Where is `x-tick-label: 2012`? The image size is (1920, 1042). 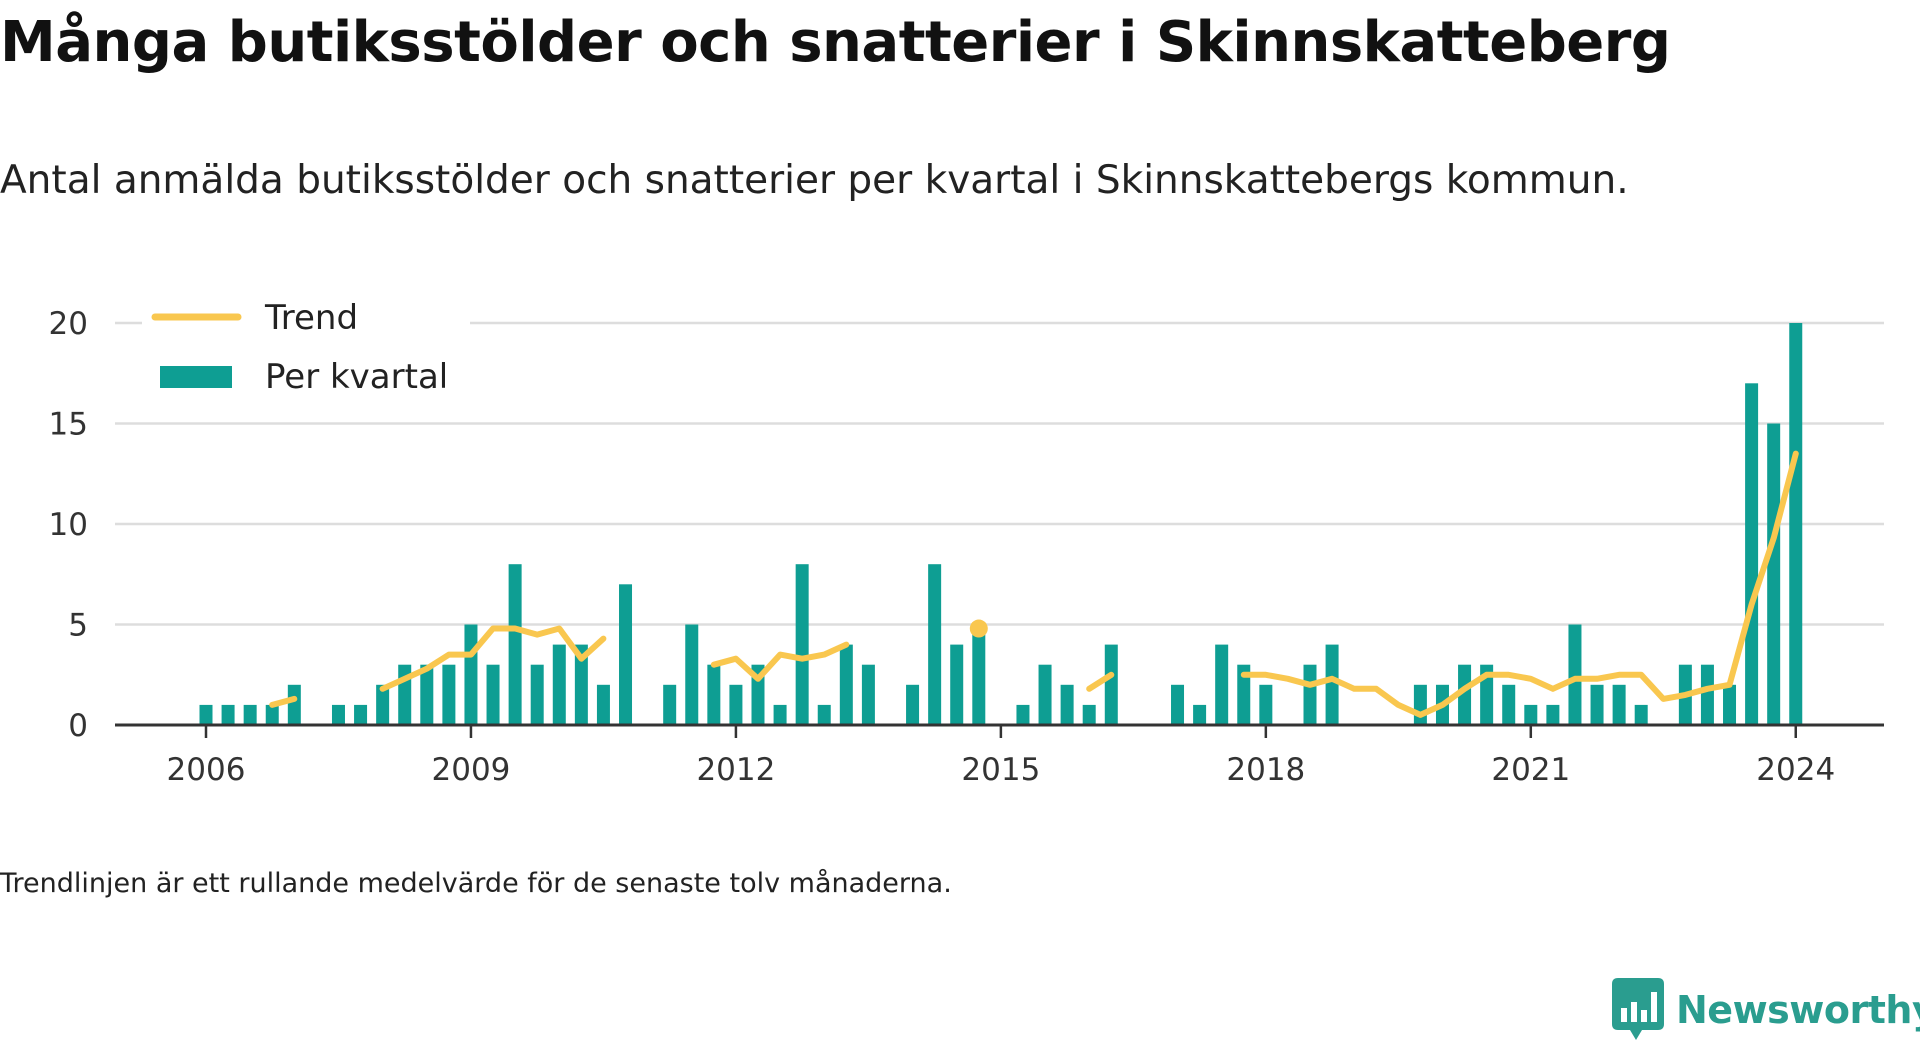 x-tick-label: 2012 is located at coordinates (735, 770).